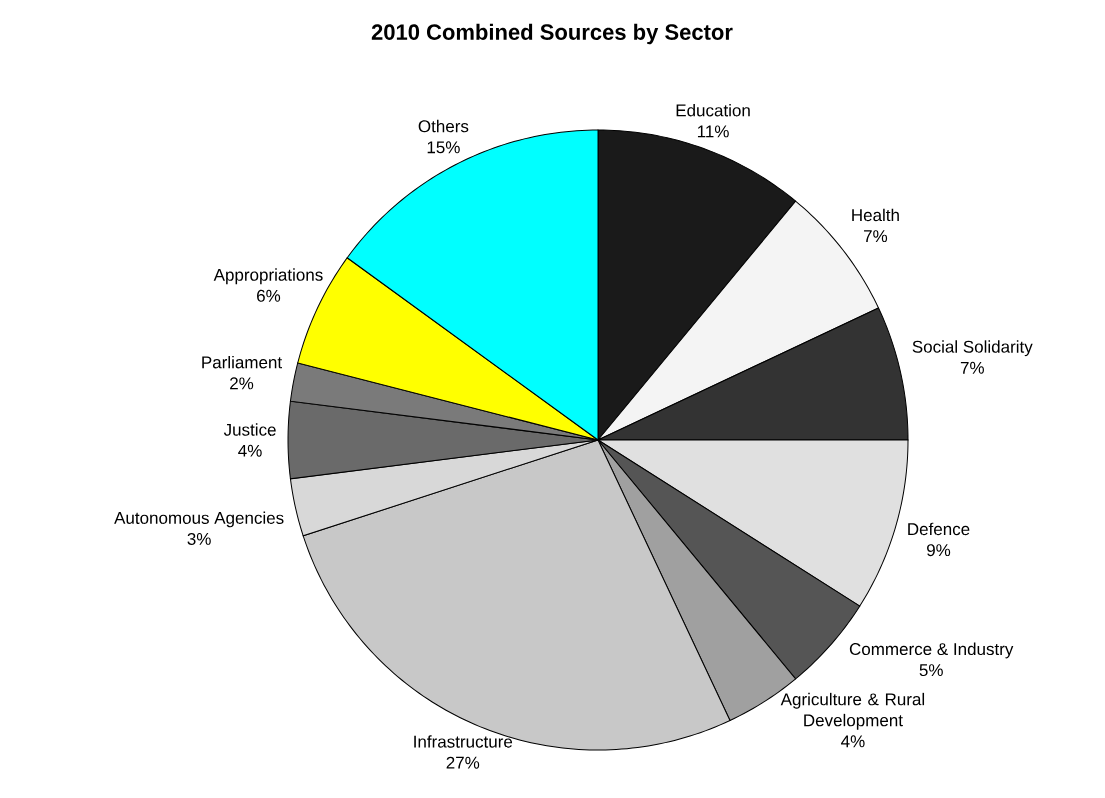  Describe the element at coordinates (242, 362) in the screenshot. I see `slice-label: Parliament` at that location.